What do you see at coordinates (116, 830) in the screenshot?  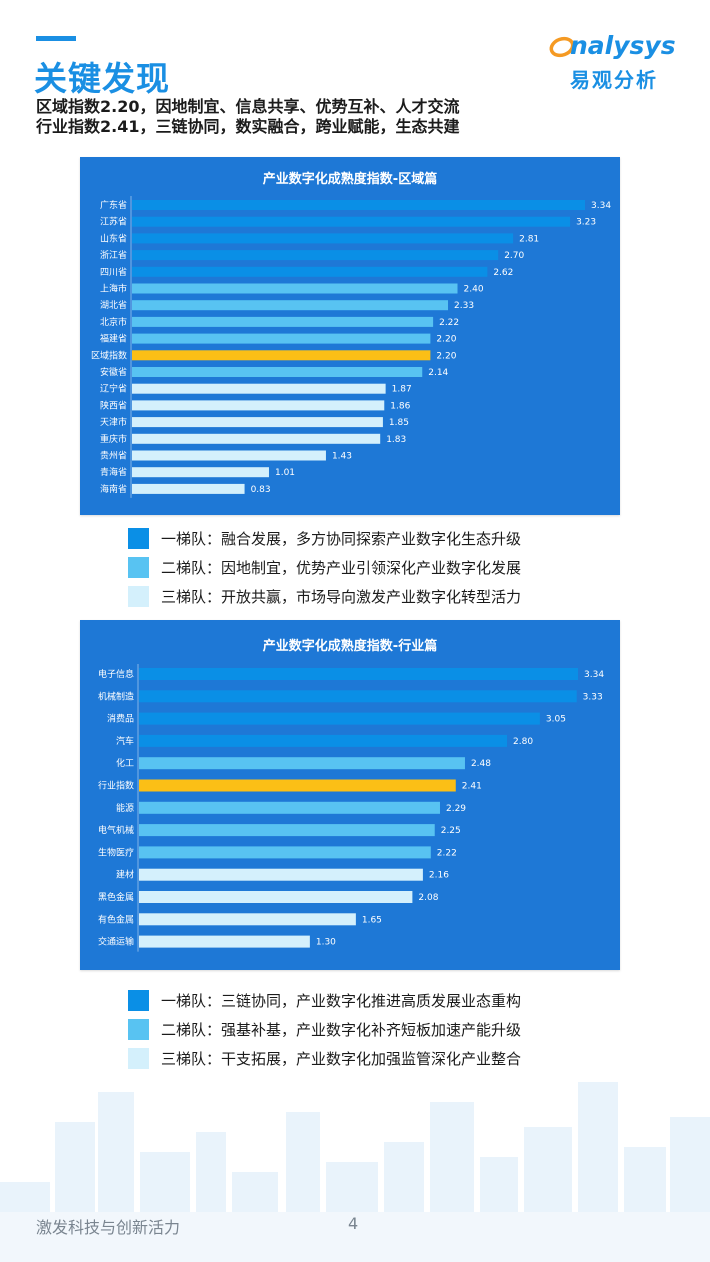 I see `category-label: 电气机械` at bounding box center [116, 830].